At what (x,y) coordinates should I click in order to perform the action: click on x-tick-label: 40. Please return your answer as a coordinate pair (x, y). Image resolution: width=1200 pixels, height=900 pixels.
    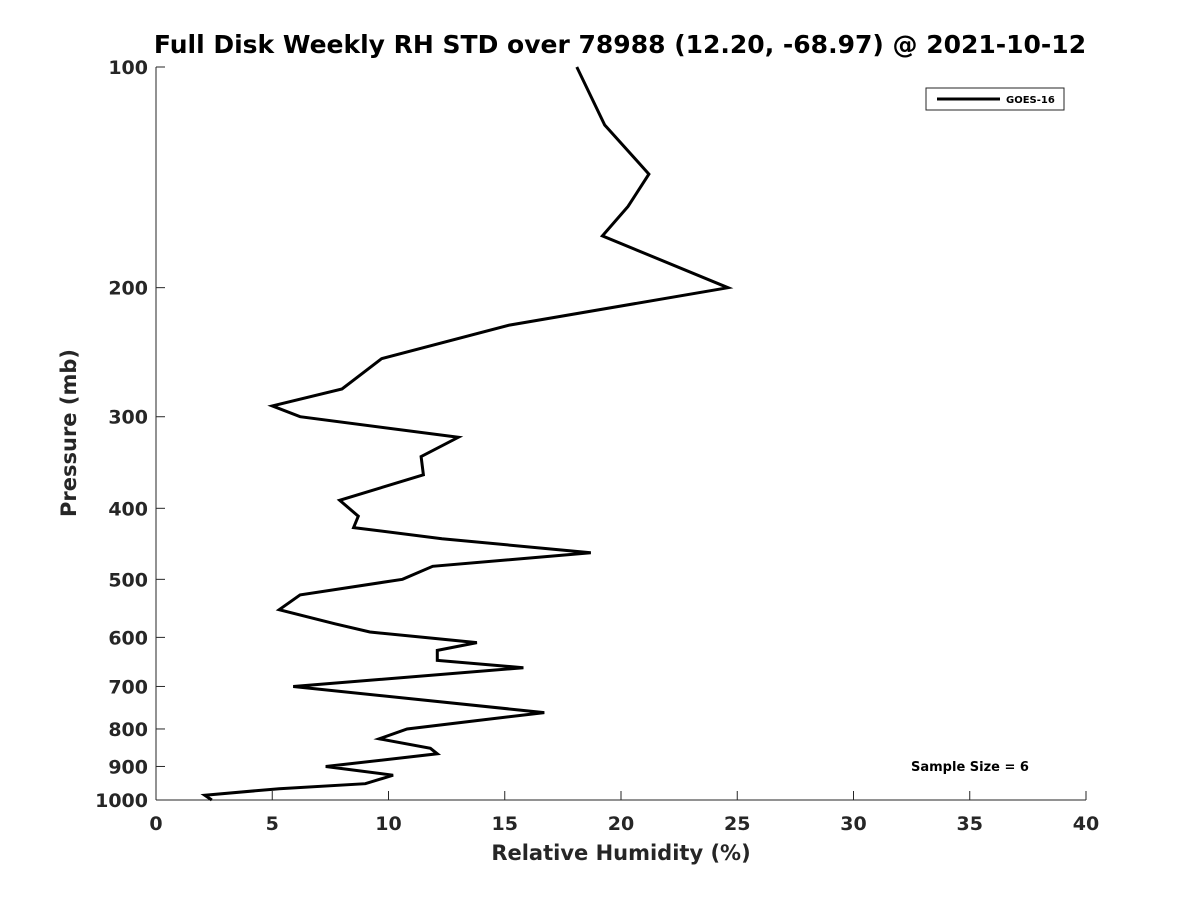
    Looking at the image, I should click on (1086, 824).